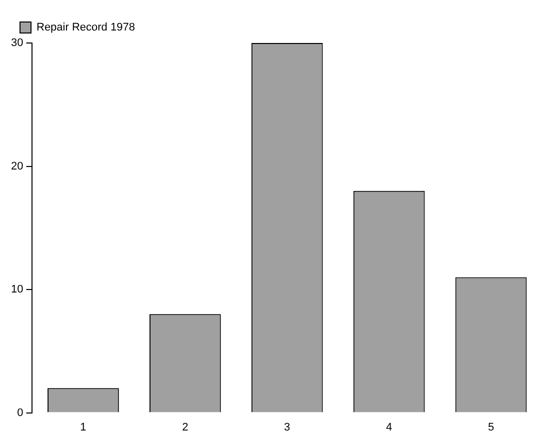 The height and width of the screenshot is (445, 556). What do you see at coordinates (491, 427) in the screenshot?
I see `x-tick-label: 5` at bounding box center [491, 427].